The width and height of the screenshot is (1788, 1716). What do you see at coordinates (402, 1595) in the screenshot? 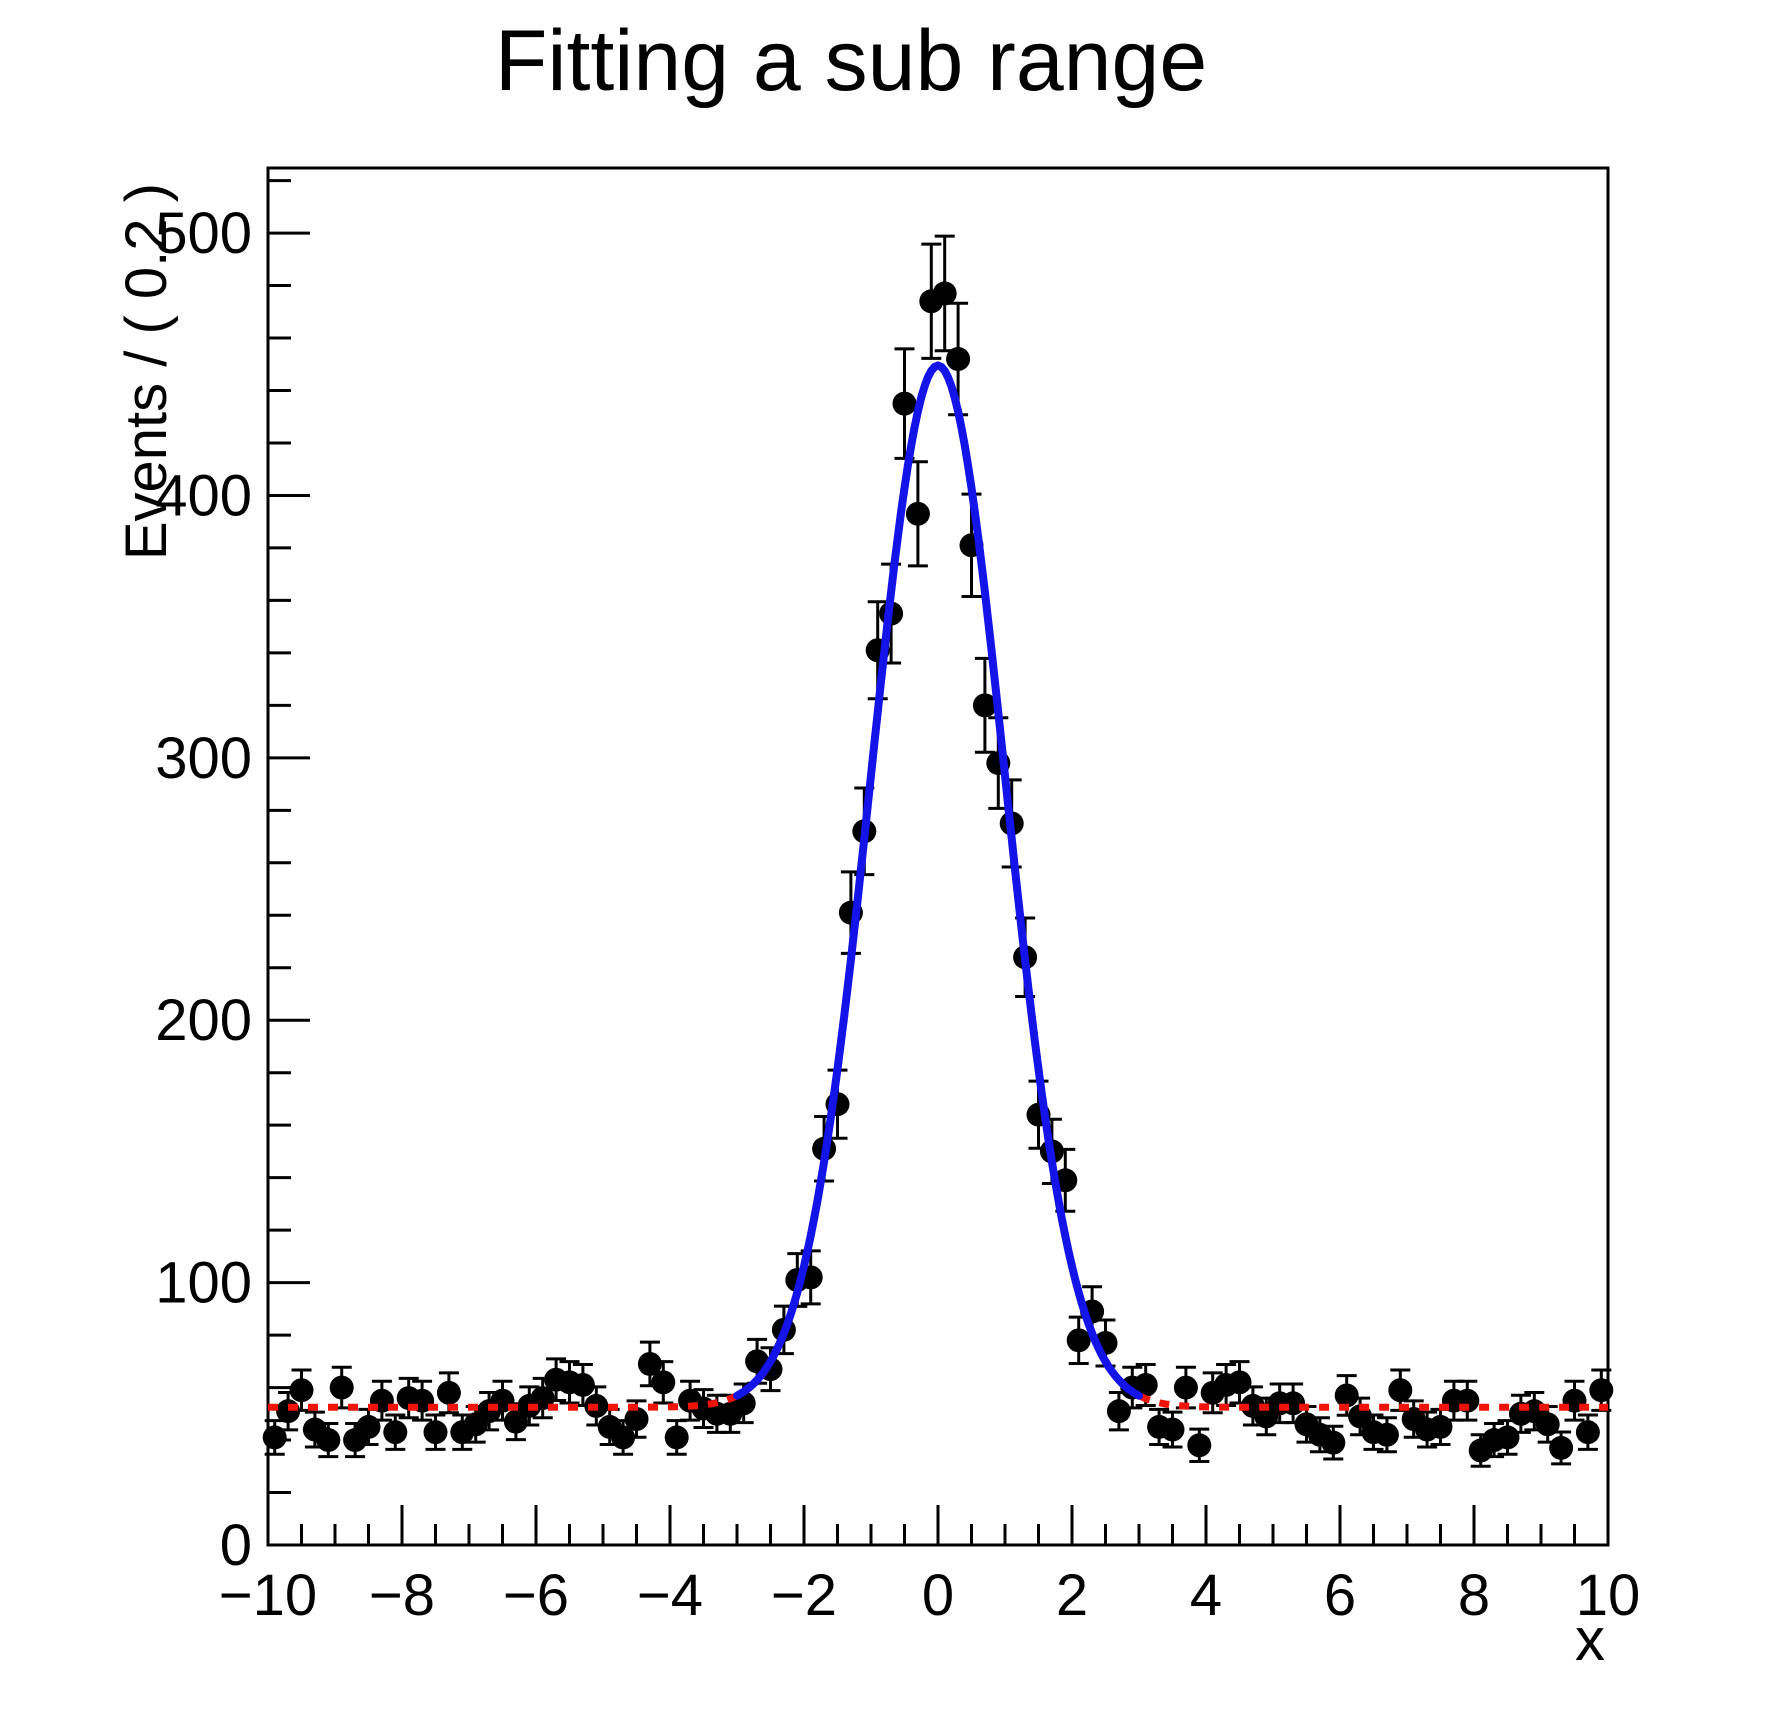
I see `x-tick-label: −8` at bounding box center [402, 1595].